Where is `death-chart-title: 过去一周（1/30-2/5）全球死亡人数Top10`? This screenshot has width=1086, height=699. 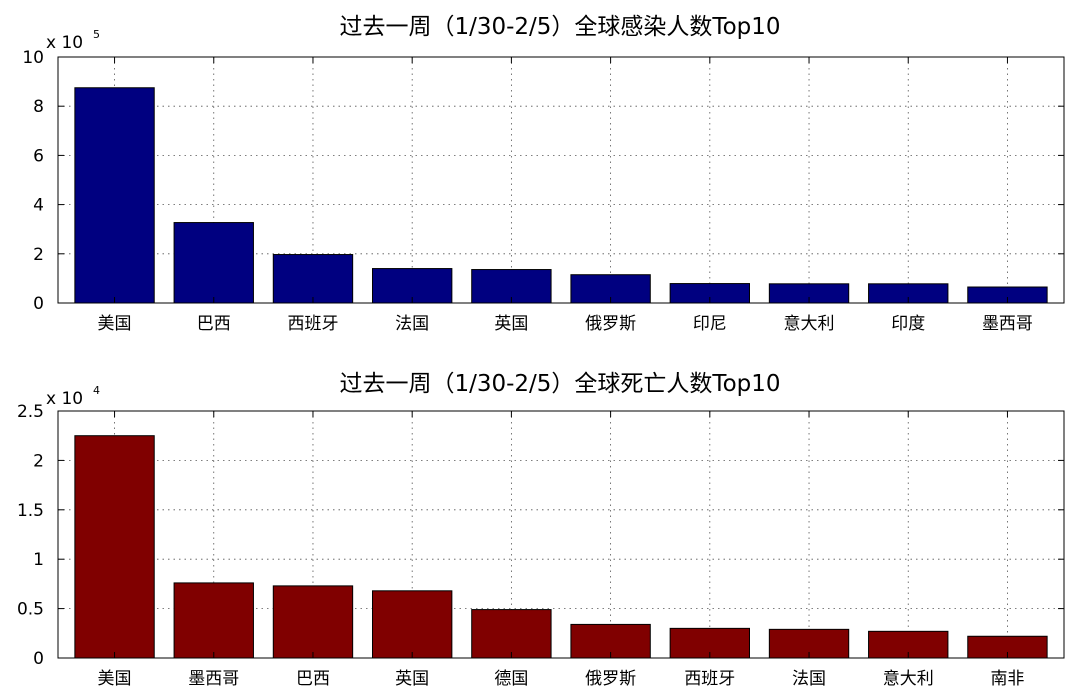
death-chart-title: 过去一周（1/30-2/5）全球死亡人数Top10 is located at coordinates (559, 384).